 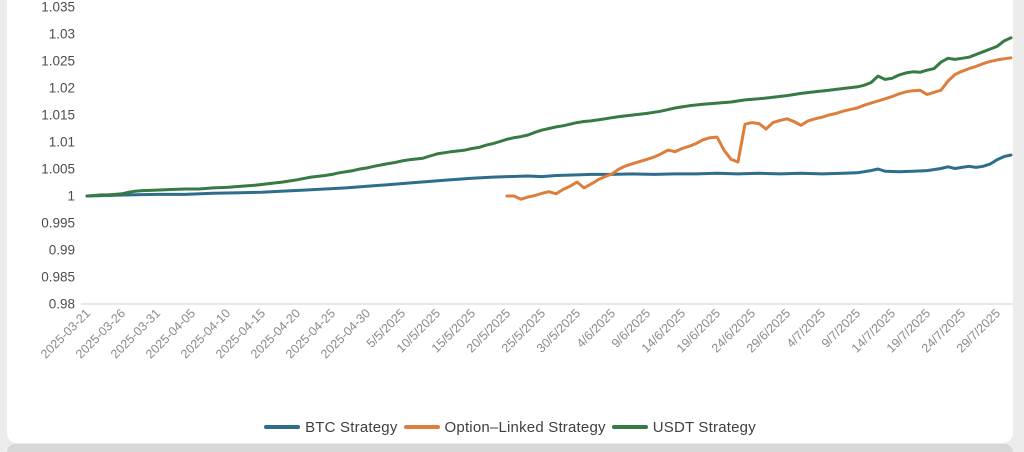 What do you see at coordinates (62, 88) in the screenshot?
I see `y-axis-tick-label: 1.02` at bounding box center [62, 88].